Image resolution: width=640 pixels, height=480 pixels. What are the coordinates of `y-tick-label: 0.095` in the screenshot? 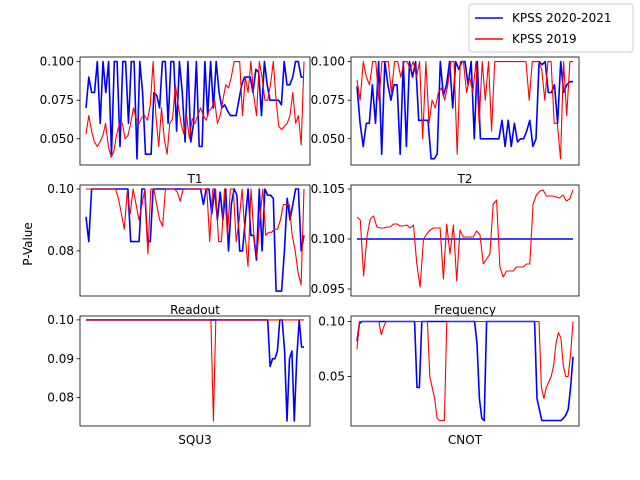 It's located at (328, 289).